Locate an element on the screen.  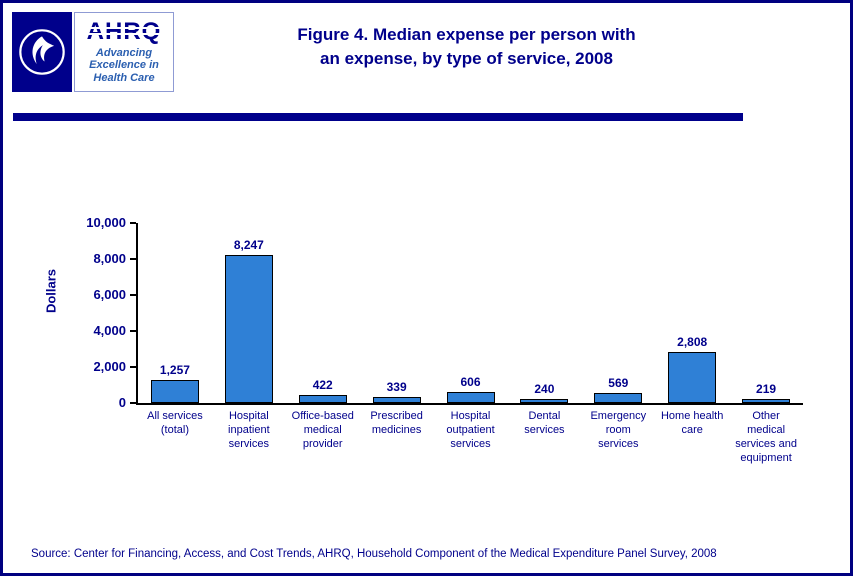
category-label: Hospital inpatient services is located at coordinates (249, 430).